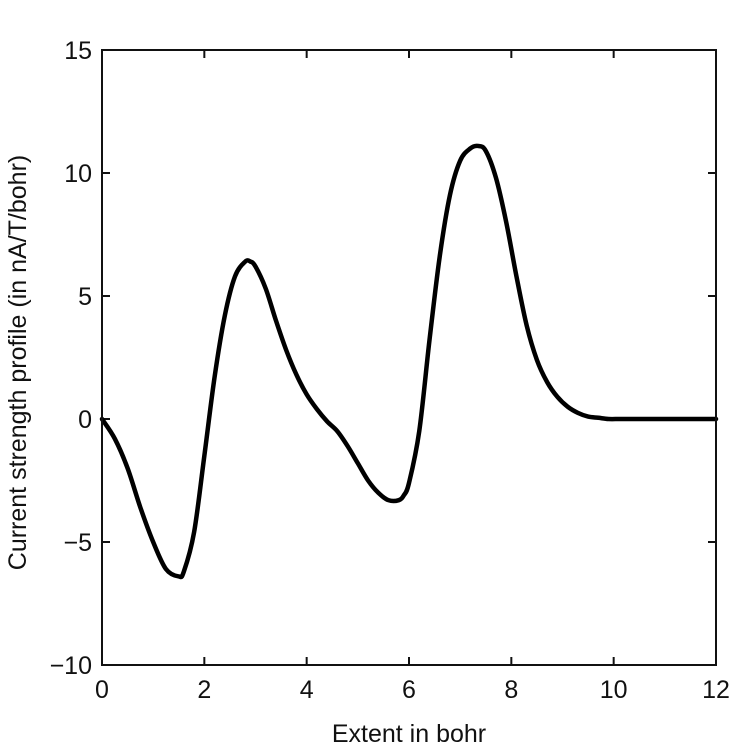 The width and height of the screenshot is (737, 749). I want to click on x-tick-label: 2, so click(204, 690).